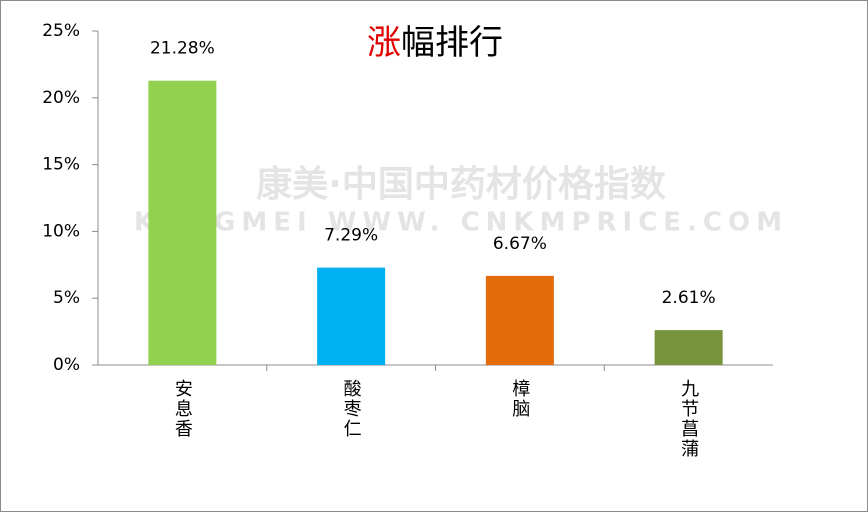  What do you see at coordinates (461, 184) in the screenshot?
I see `watermark: 康美·中国中药材价格指数` at bounding box center [461, 184].